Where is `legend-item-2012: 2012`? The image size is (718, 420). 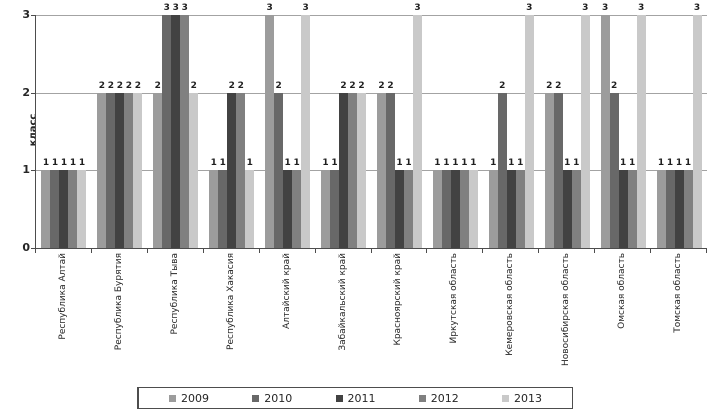
legend-item-2012: 2012 is located at coordinates (438, 398).